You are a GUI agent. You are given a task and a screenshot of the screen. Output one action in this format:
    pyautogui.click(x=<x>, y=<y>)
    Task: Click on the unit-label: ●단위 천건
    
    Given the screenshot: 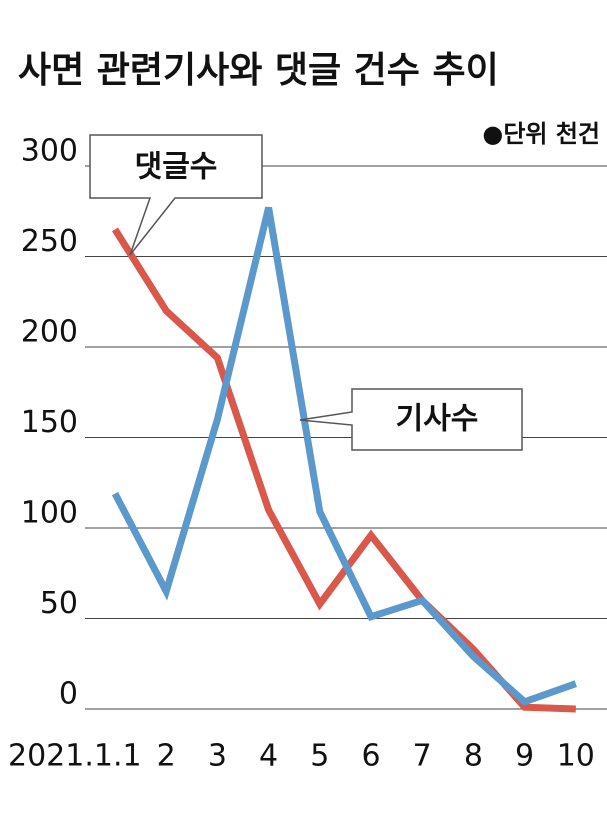 What is the action you would take?
    pyautogui.click(x=541, y=134)
    